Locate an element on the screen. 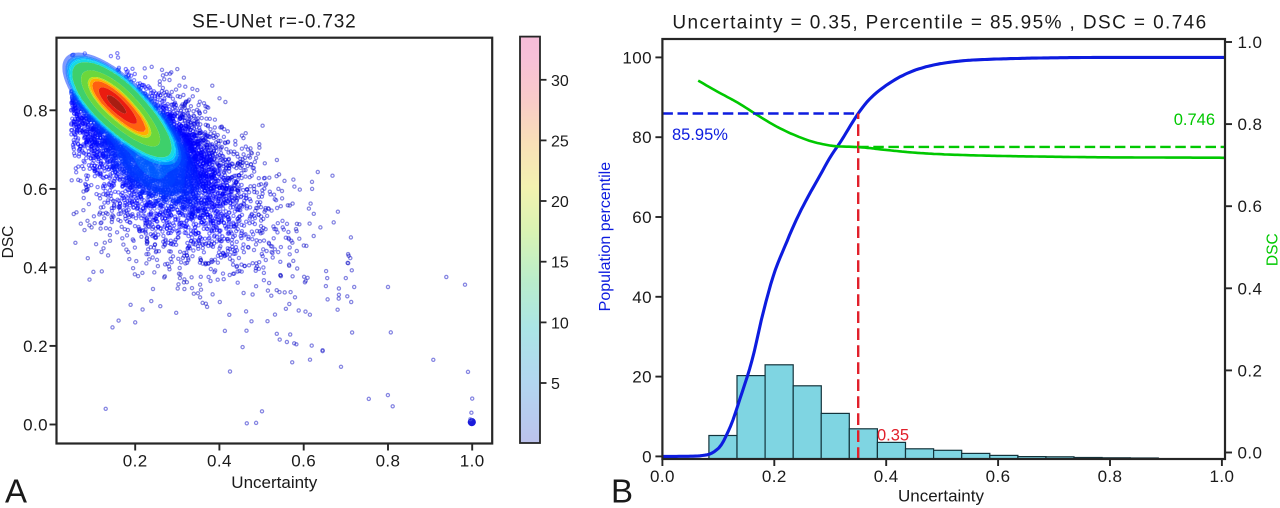 The height and width of the screenshot is (508, 1280). svg-text: Population percentile is located at coordinates (605, 237).